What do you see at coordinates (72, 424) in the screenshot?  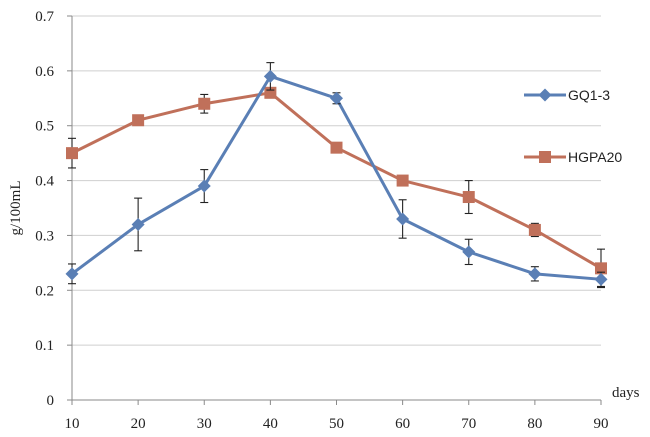 I see `x-tick-label: 10` at bounding box center [72, 424].